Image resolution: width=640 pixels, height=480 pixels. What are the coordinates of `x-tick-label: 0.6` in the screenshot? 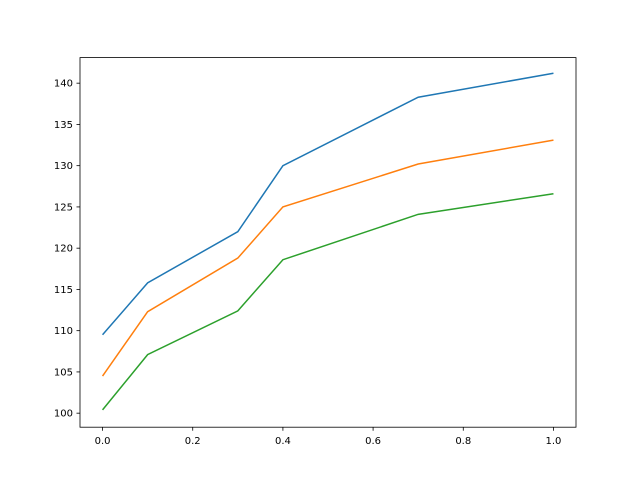 It's located at (373, 441).